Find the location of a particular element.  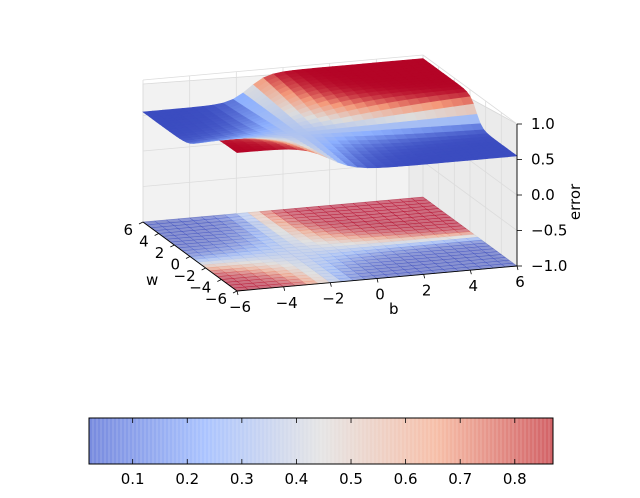

z-tick-label: −0.5 is located at coordinates (549, 231).